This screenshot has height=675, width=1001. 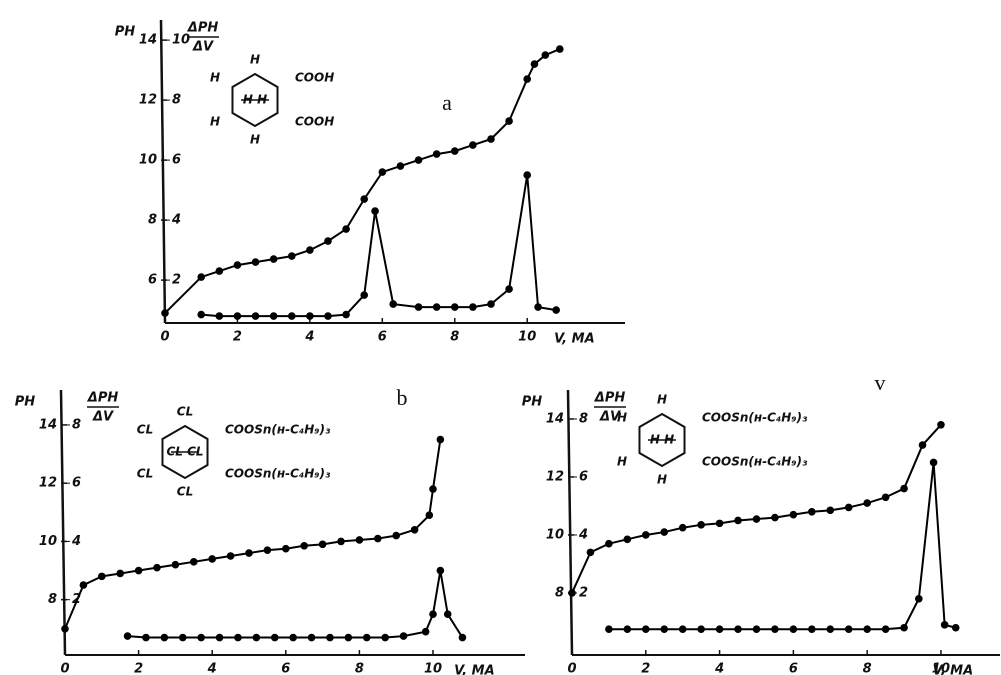 What do you see at coordinates (52, 599) in the screenshot?
I see `y-tick-label: 8` at bounding box center [52, 599].